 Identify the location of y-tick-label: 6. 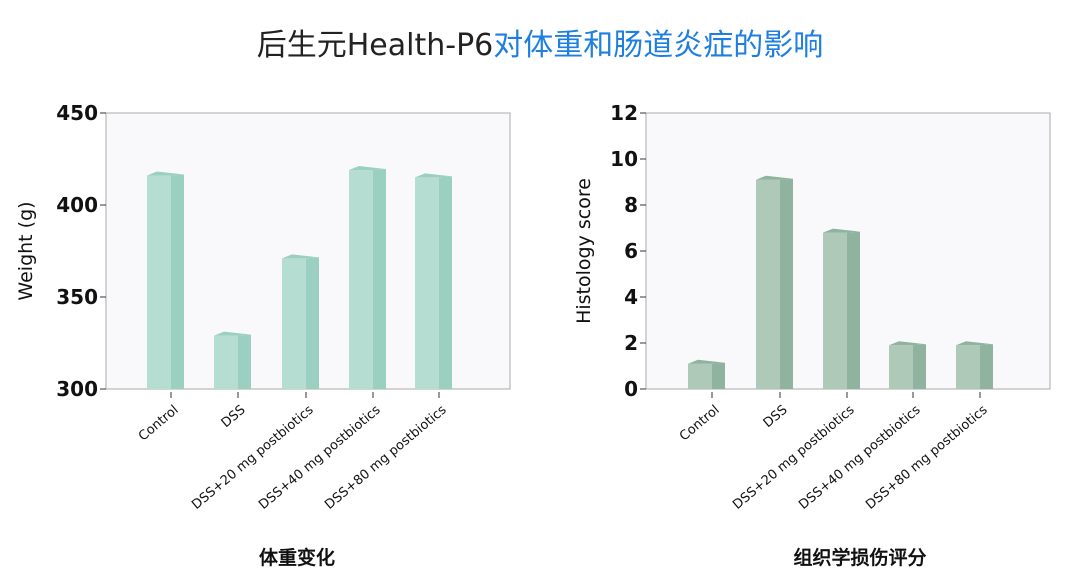
(631, 251).